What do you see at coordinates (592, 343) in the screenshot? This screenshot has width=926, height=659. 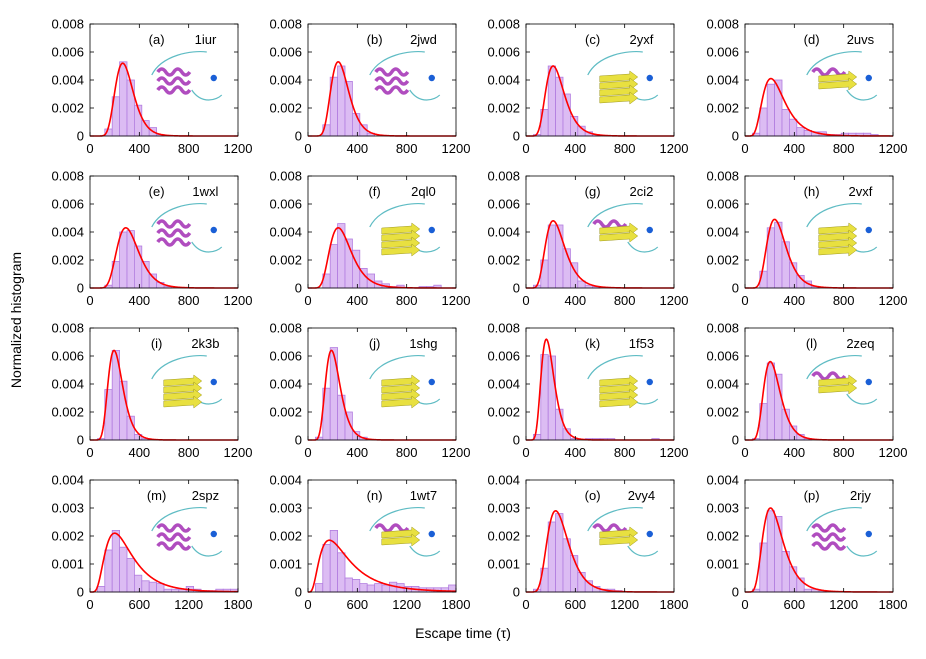 I see `panel-tag: (k)` at bounding box center [592, 343].